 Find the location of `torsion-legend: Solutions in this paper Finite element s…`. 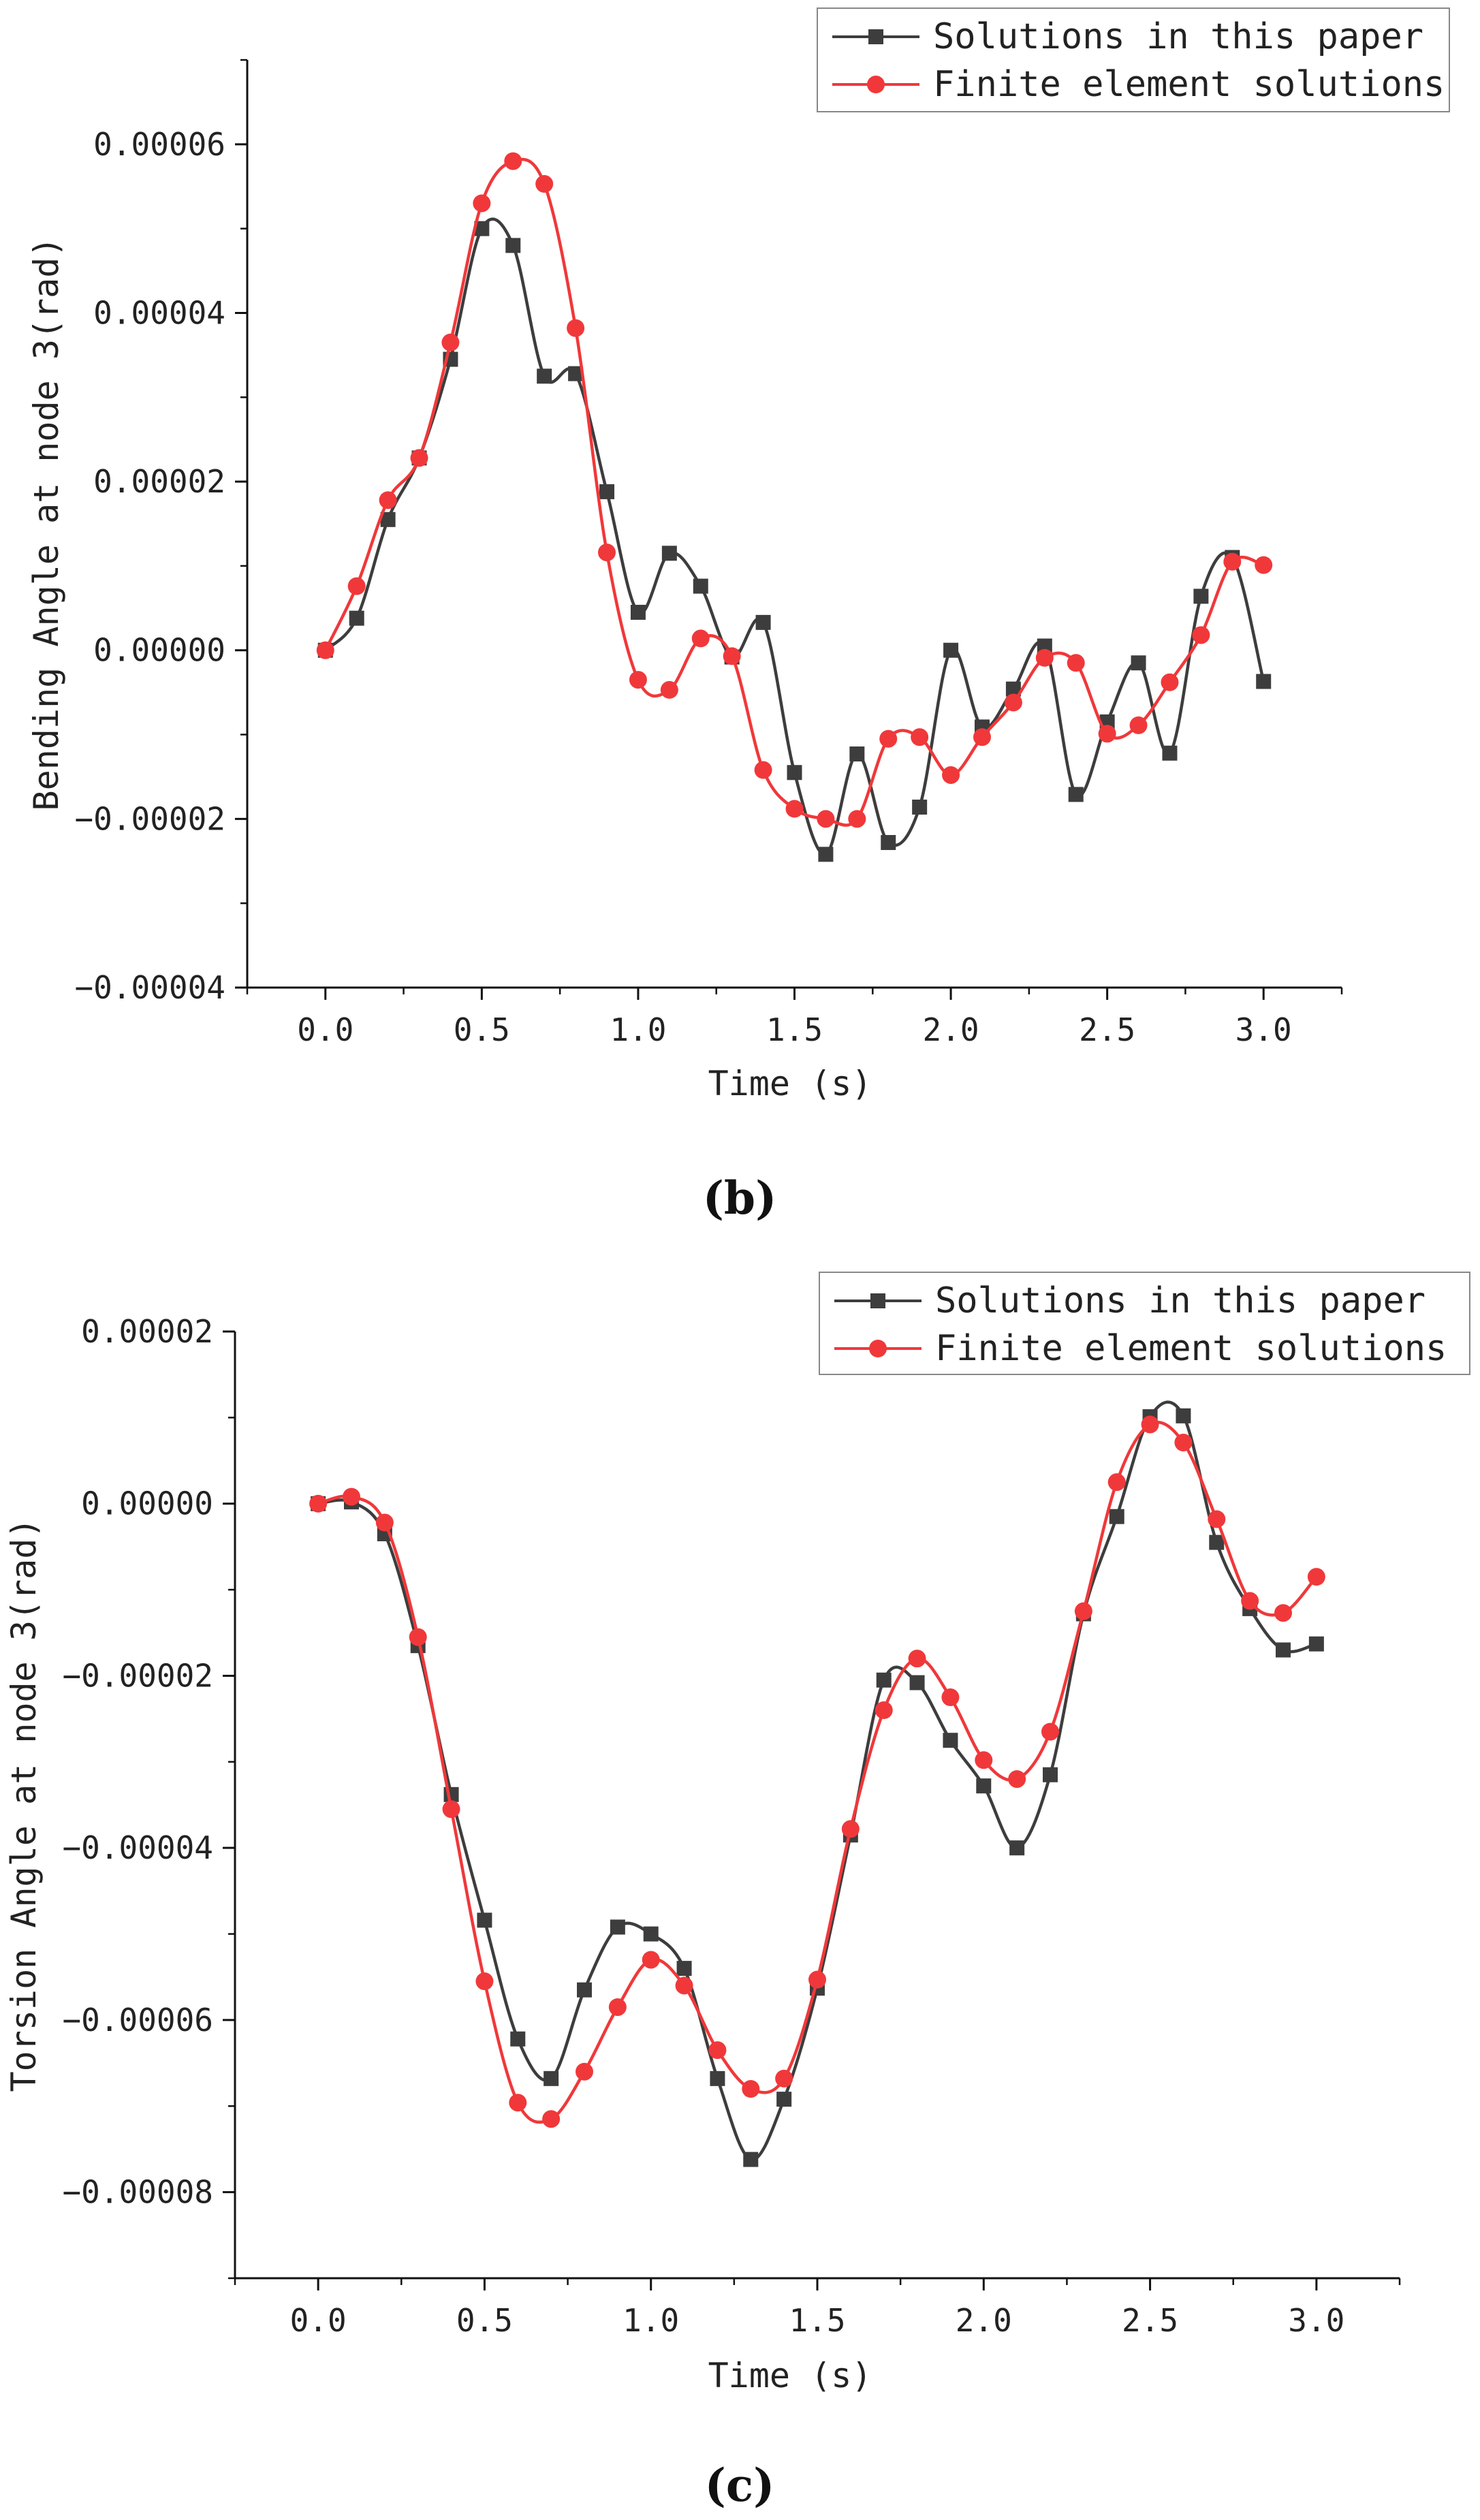

torsion-legend: Solutions in this paper Finite element s… is located at coordinates (1144, 1323).